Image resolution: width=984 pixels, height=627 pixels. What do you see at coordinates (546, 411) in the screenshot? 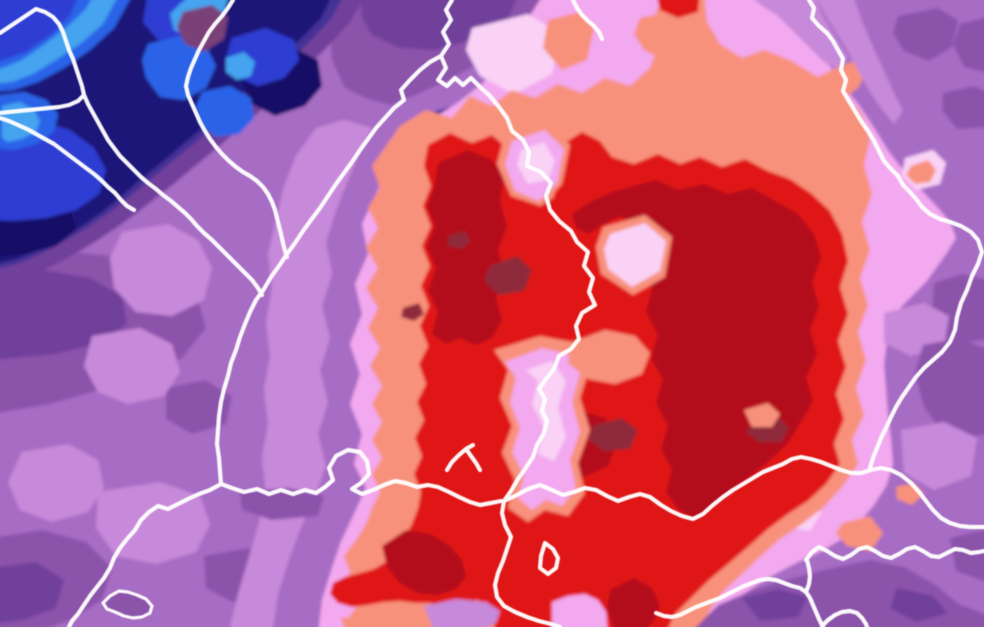
I see `contour-channel-pale` at bounding box center [546, 411].